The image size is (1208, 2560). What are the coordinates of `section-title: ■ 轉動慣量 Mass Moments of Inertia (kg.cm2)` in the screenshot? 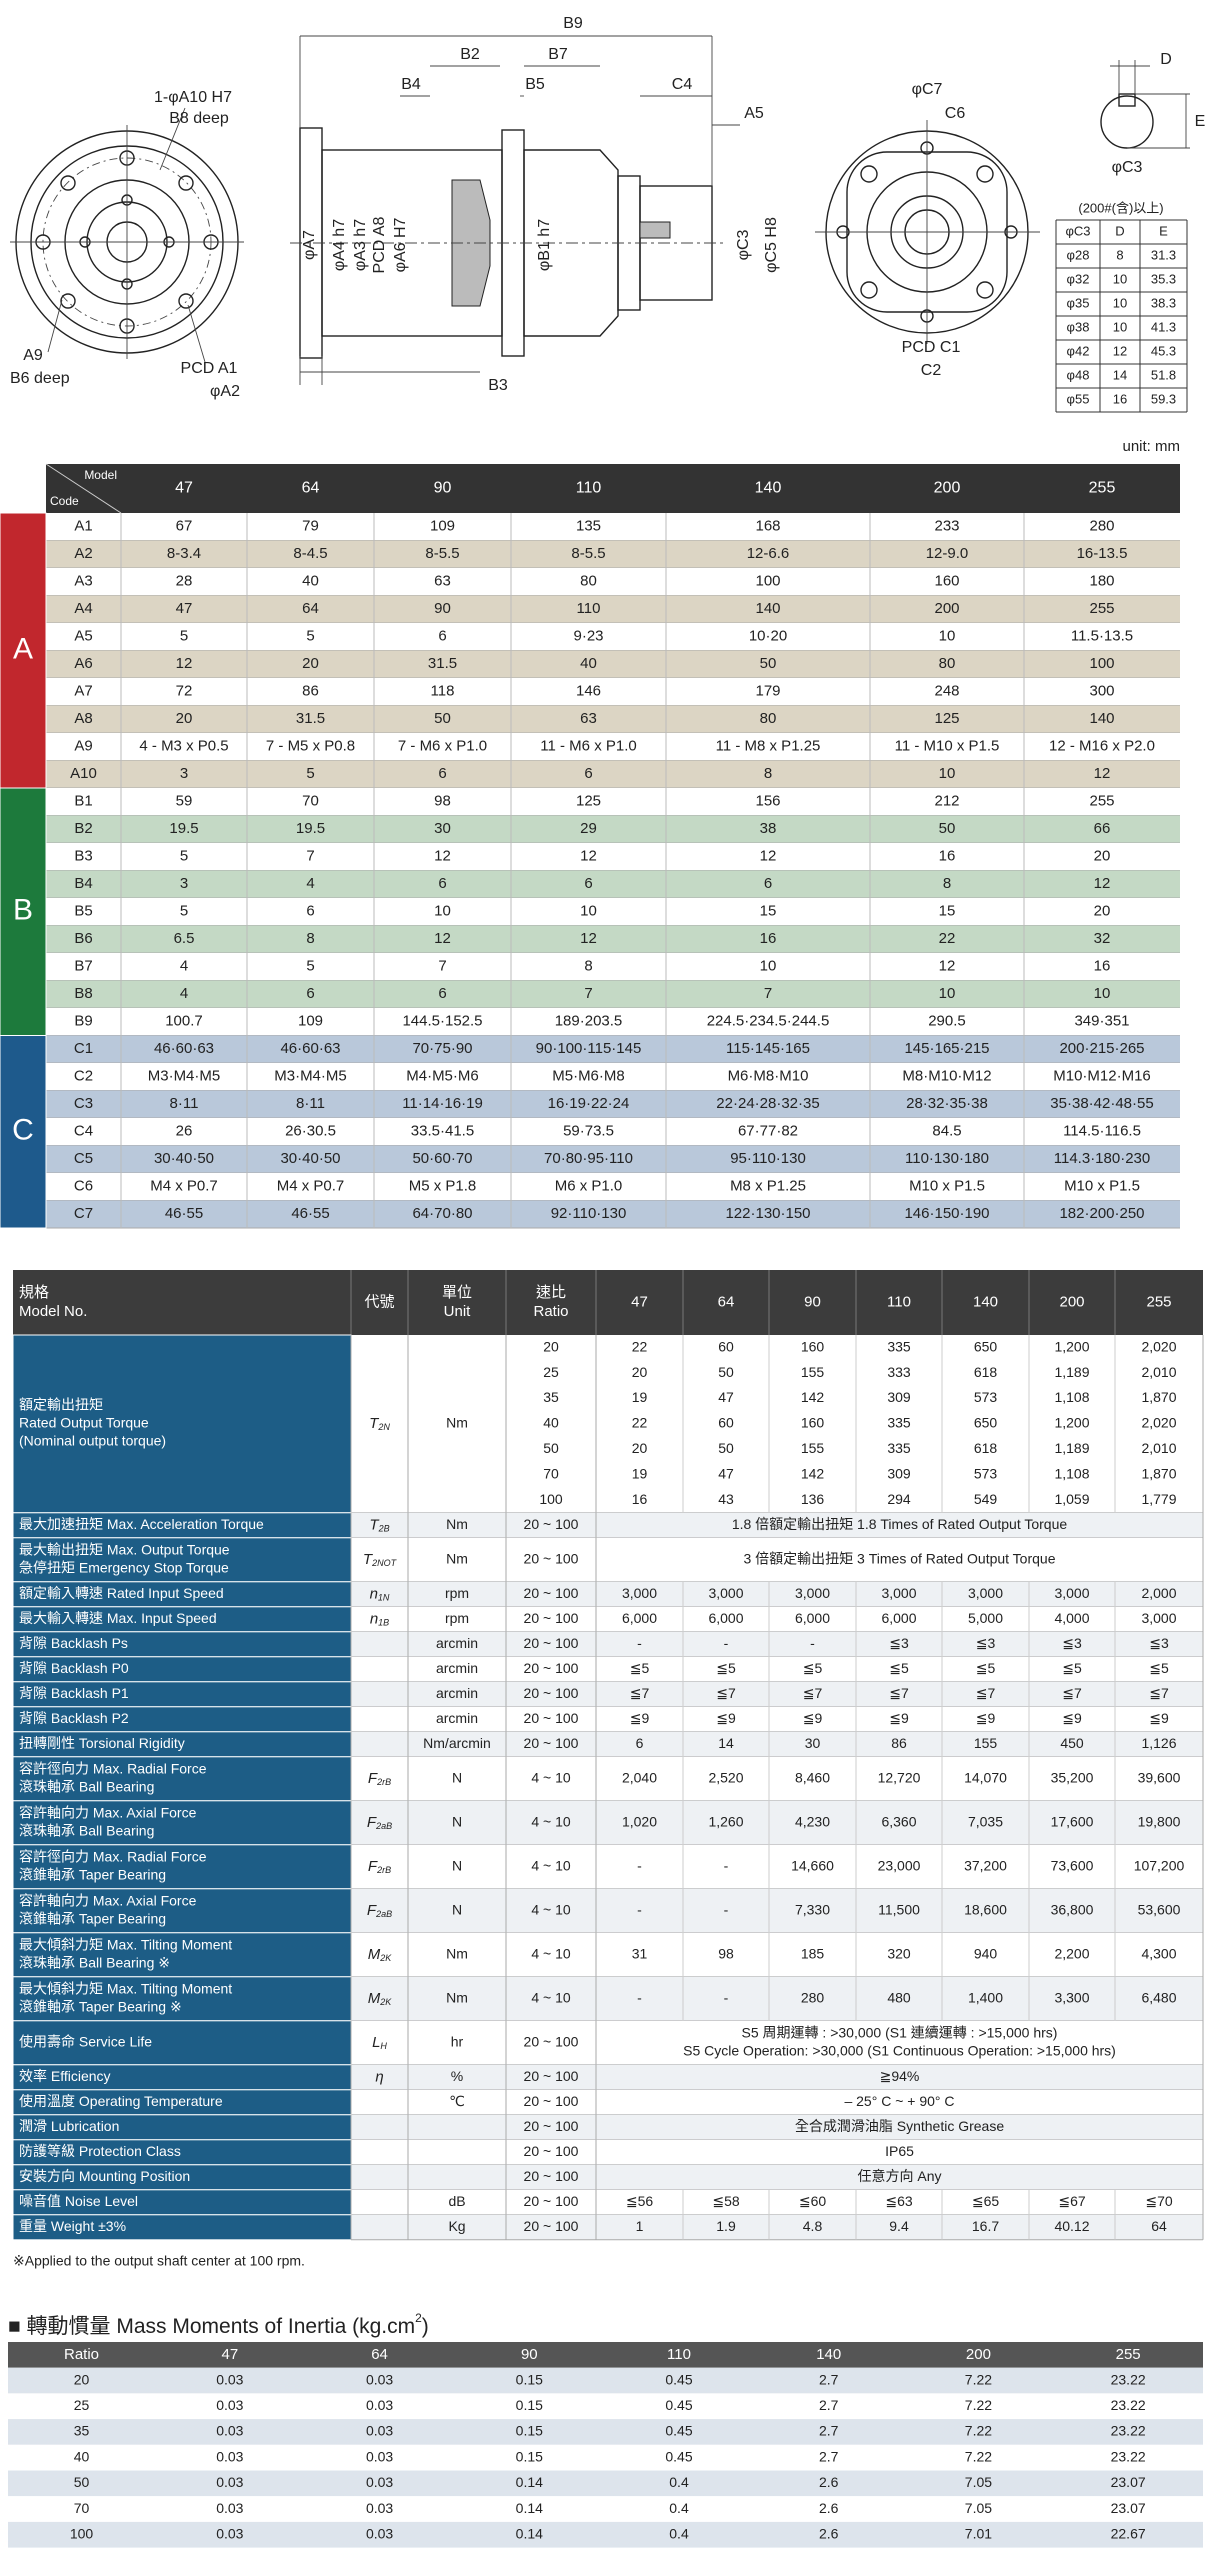 It's located at (218, 2324).